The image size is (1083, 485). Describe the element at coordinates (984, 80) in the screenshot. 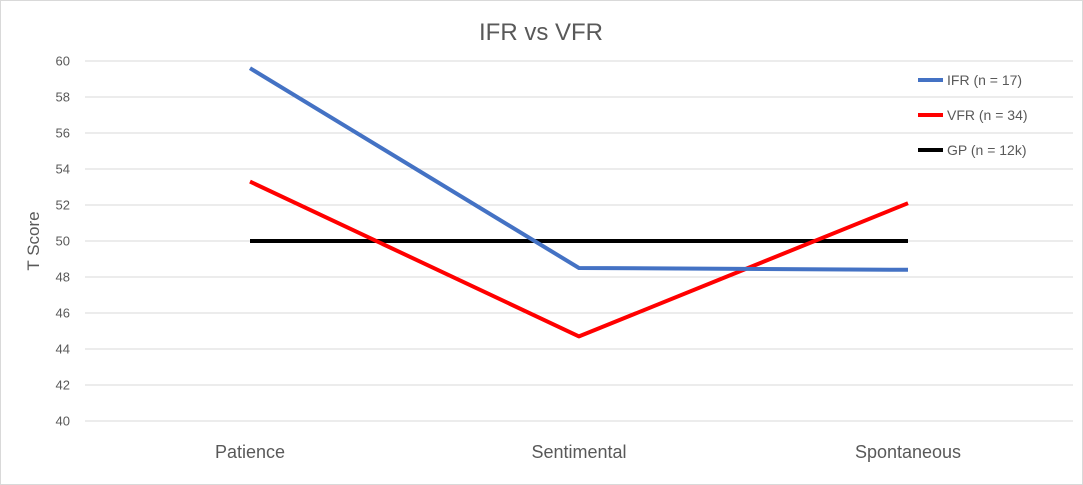

I see `legend-label: IFR (n = 17)` at that location.